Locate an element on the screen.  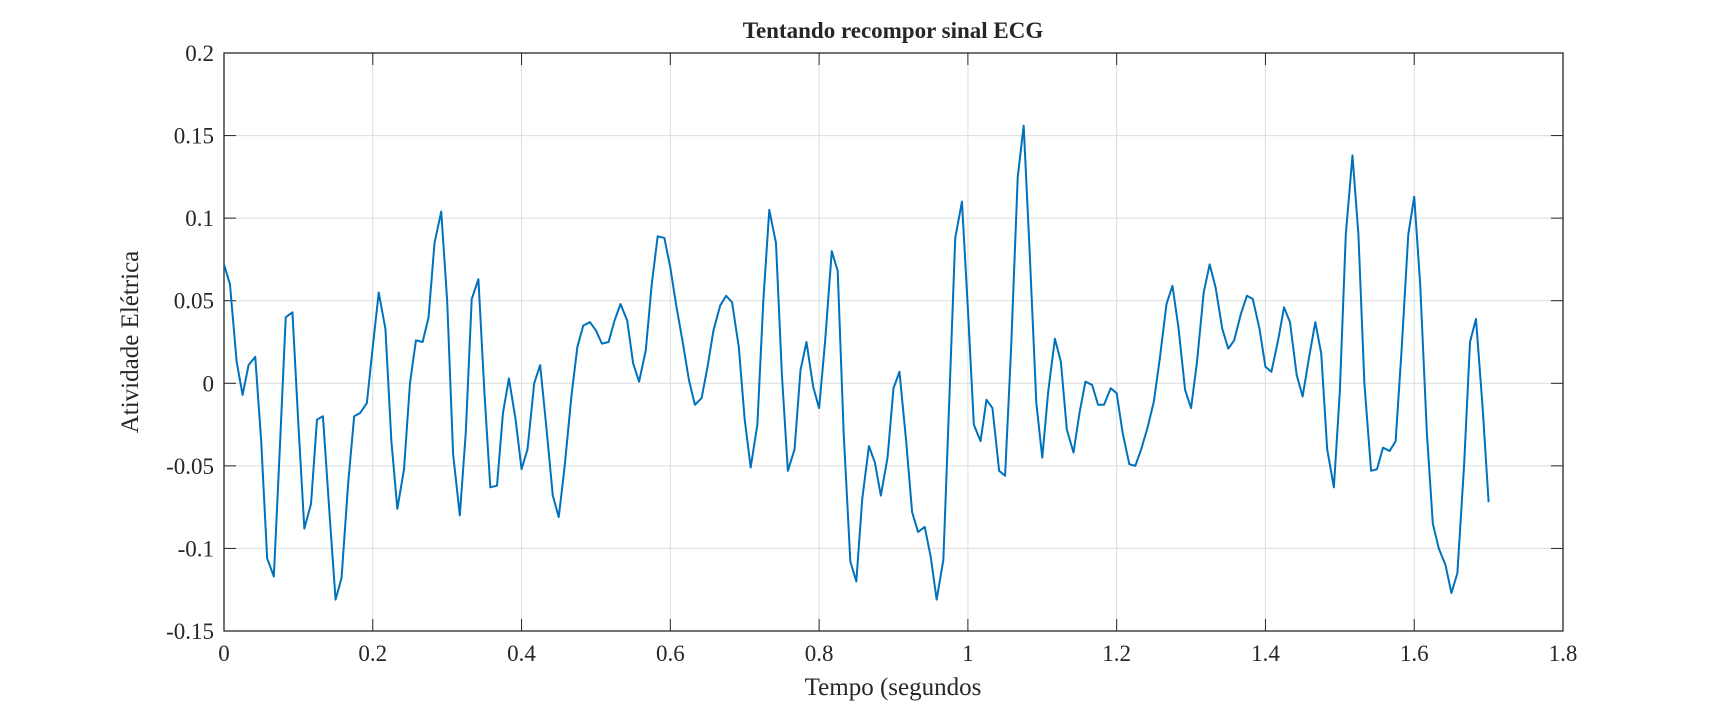
x-tick-label: 1.4 is located at coordinates (1265, 653).